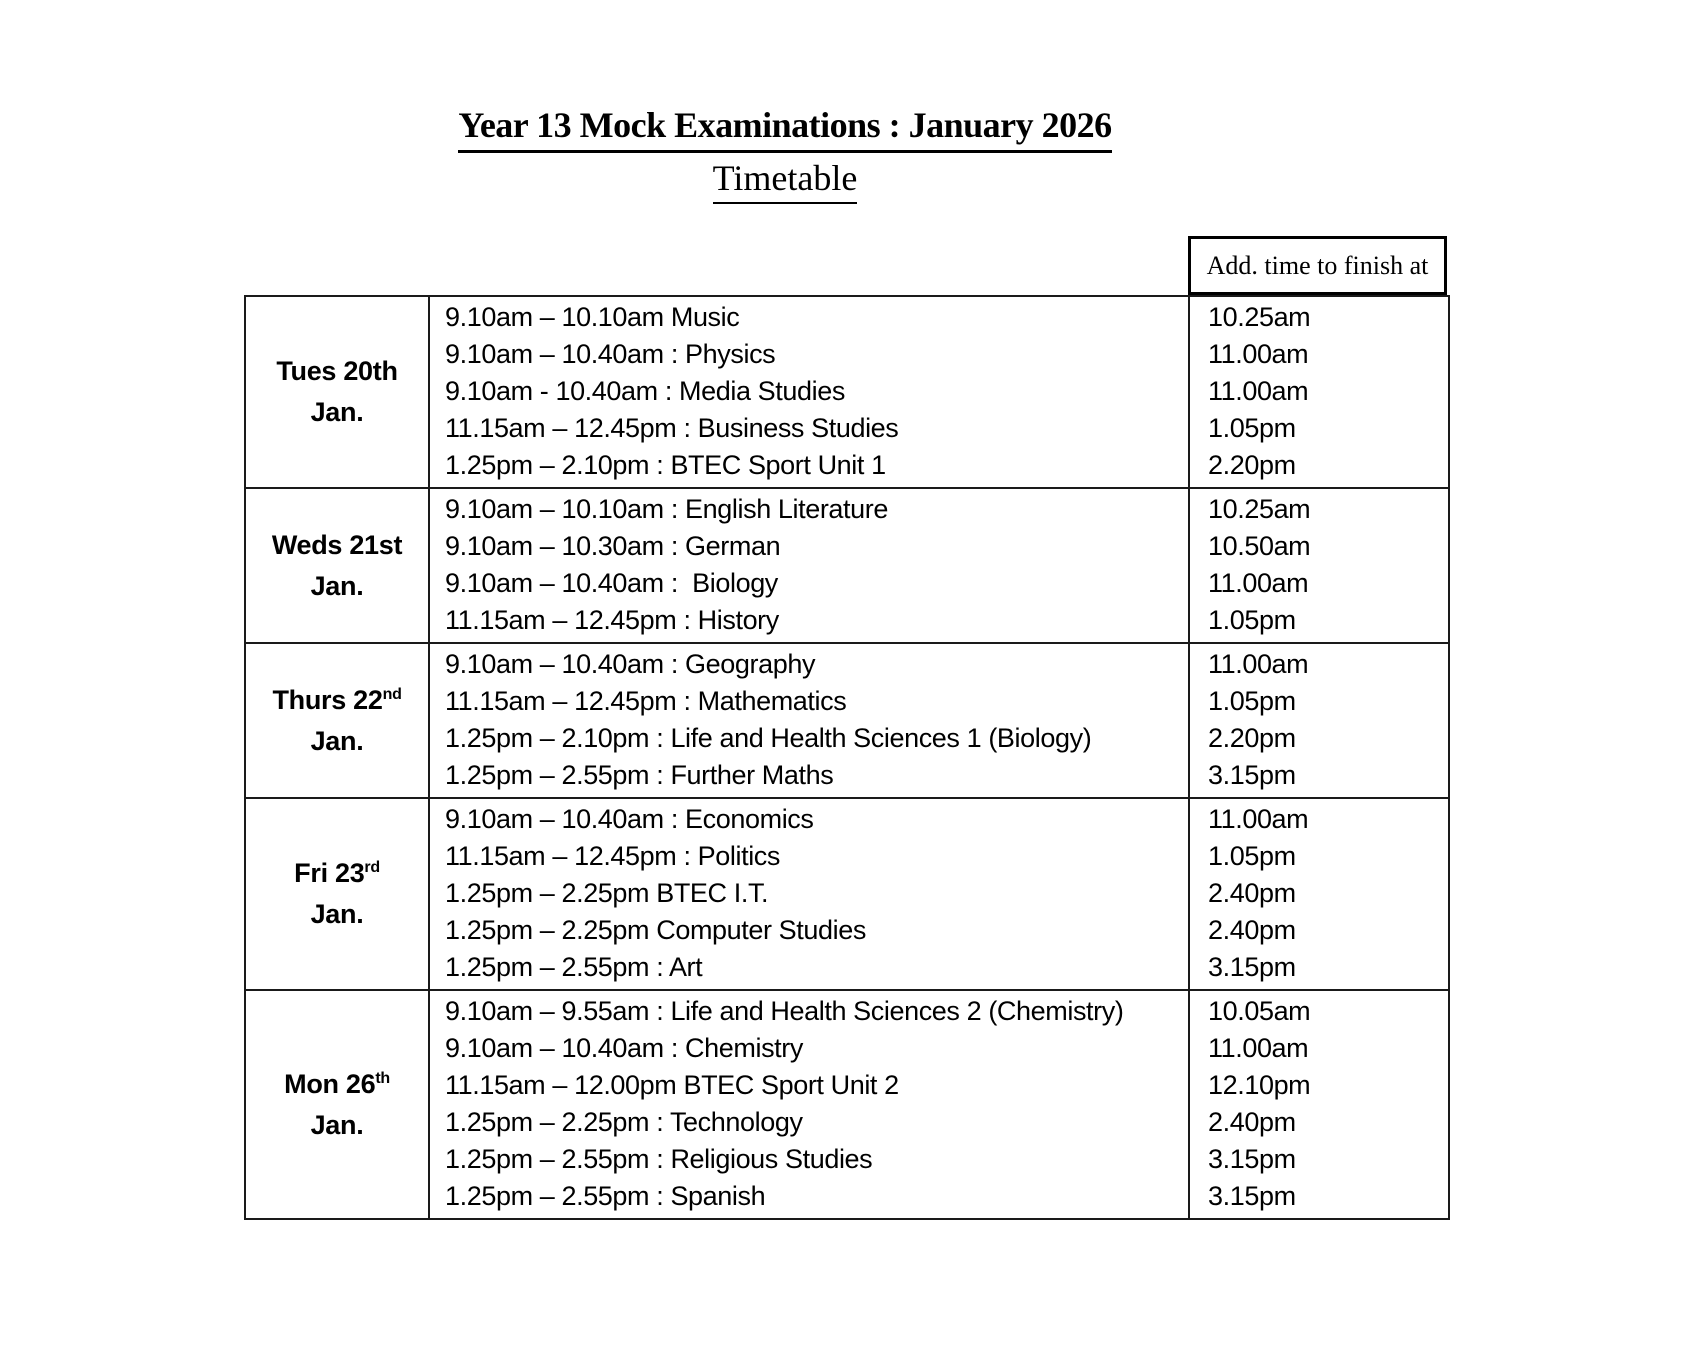  I want to click on day-label: Mon 26th, so click(337, 1086).